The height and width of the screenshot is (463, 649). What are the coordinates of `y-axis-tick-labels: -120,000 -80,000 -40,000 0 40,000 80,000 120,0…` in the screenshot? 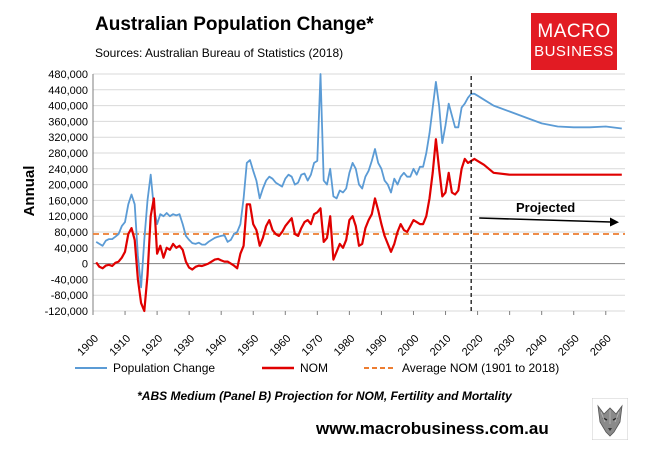 It's located at (66, 193).